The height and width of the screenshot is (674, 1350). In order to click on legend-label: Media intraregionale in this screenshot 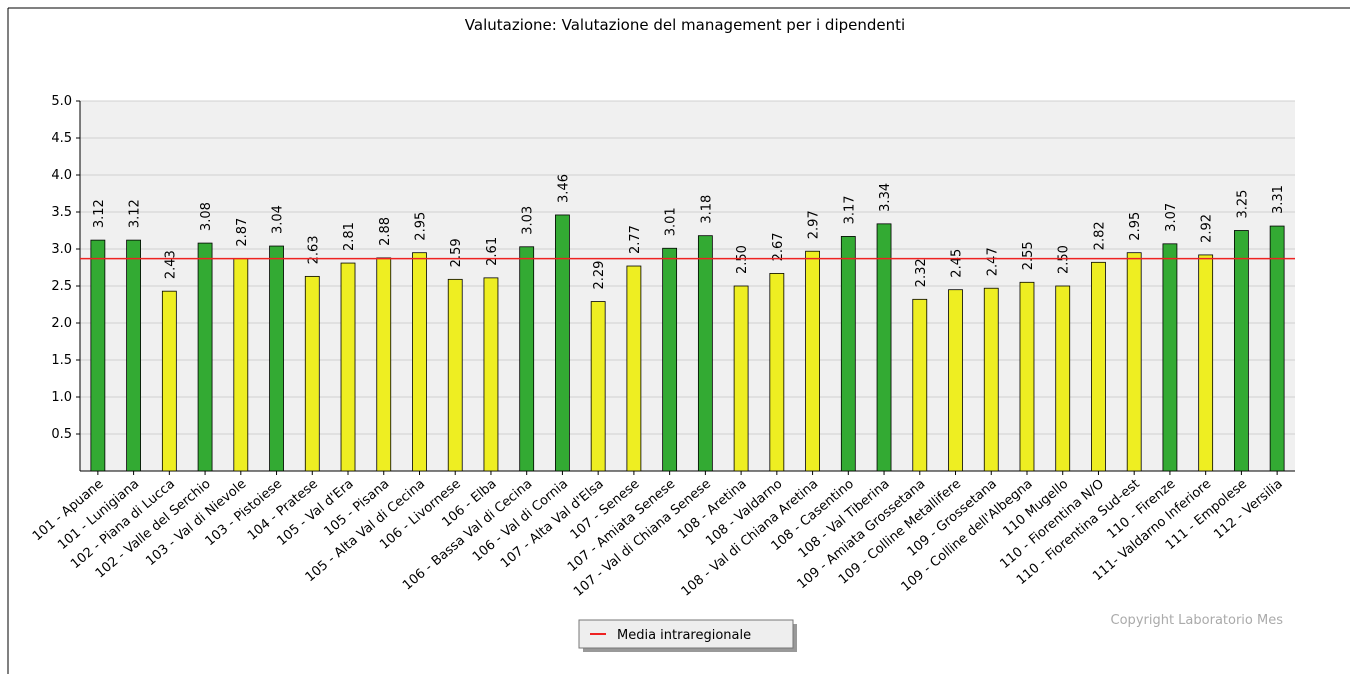, I will do `click(684, 635)`.